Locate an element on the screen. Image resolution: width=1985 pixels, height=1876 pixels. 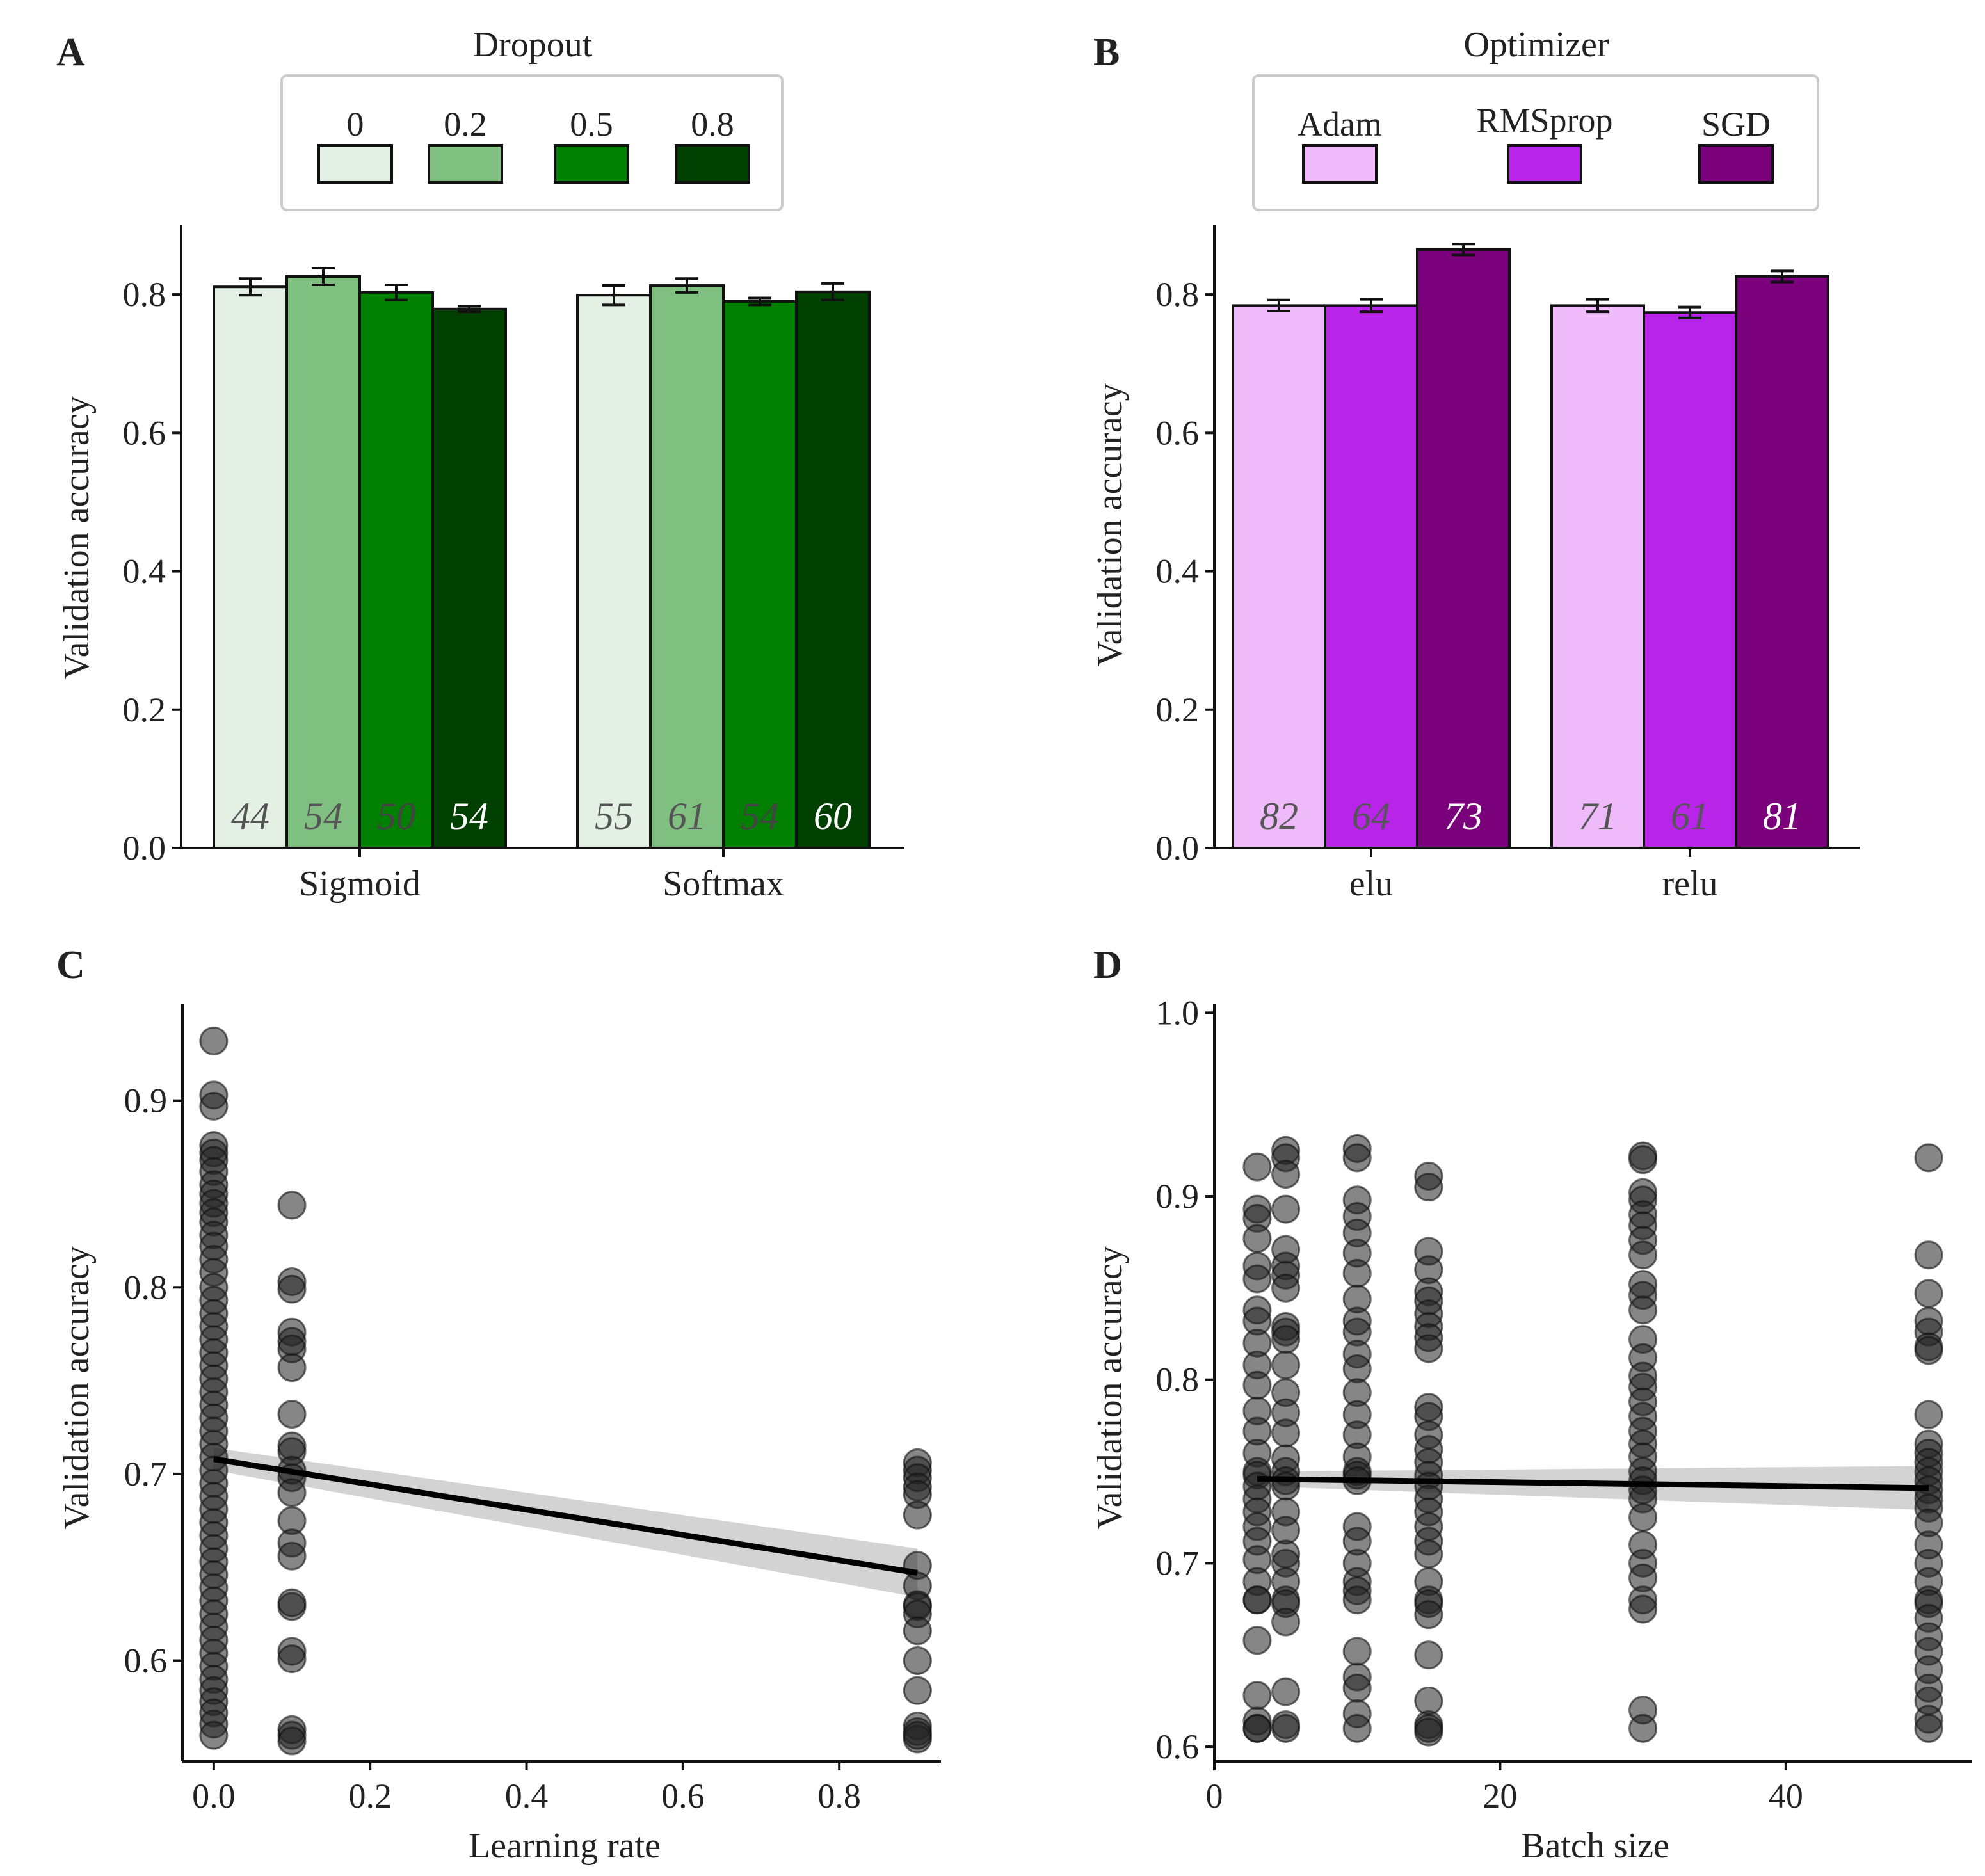
legend-entries-a: 0 0.2 0.5 0.8 is located at coordinates (533, 144).